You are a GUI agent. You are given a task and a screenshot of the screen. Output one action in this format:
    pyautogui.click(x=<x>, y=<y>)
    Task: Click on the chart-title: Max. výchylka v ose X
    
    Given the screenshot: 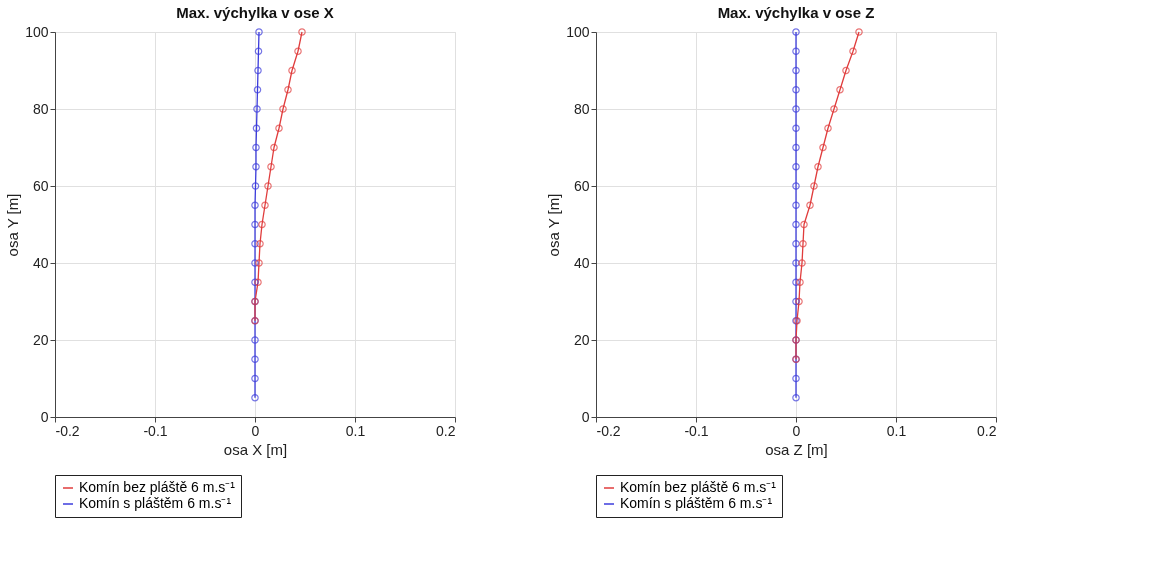 What is the action you would take?
    pyautogui.click(x=255, y=12)
    